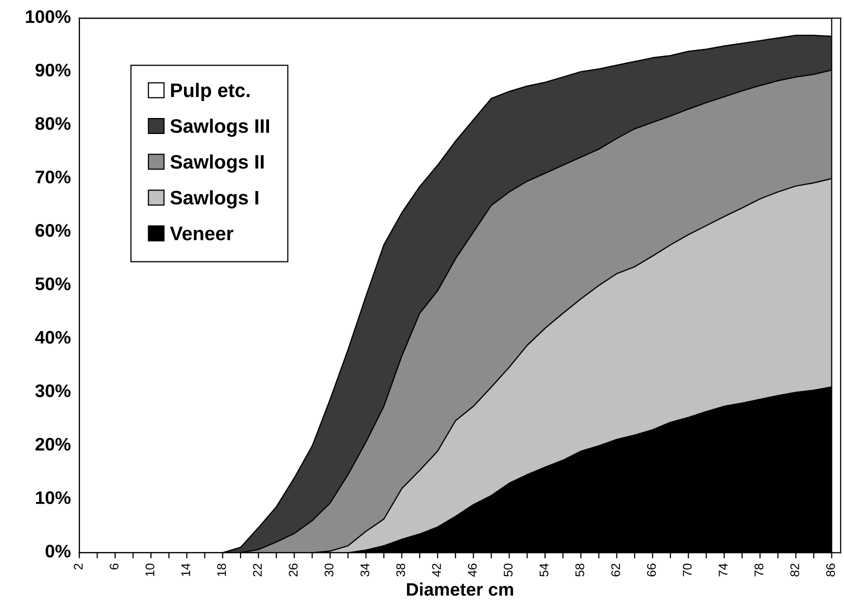  Describe the element at coordinates (53, 444) in the screenshot. I see `y-tick-label: 20%` at that location.